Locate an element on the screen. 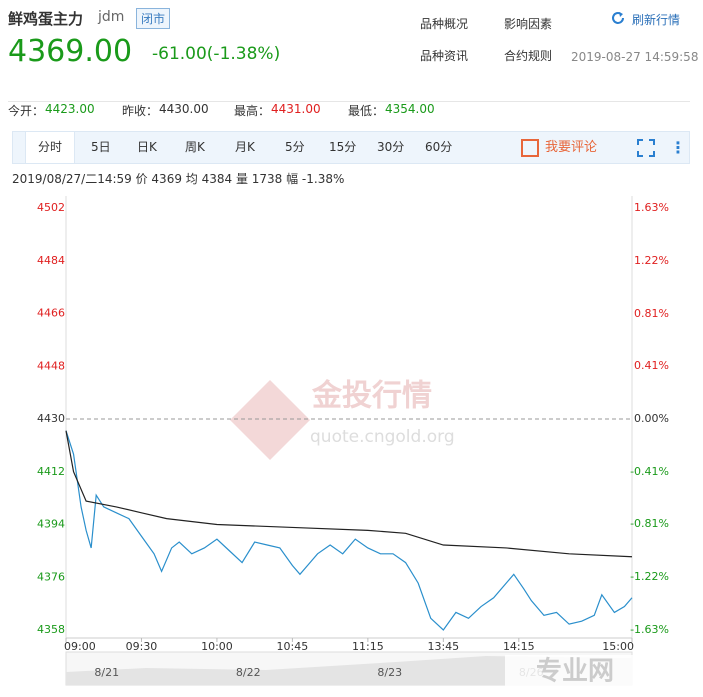 This screenshot has width=703, height=697. y2-tick-label: -0.81% is located at coordinates (649, 523).